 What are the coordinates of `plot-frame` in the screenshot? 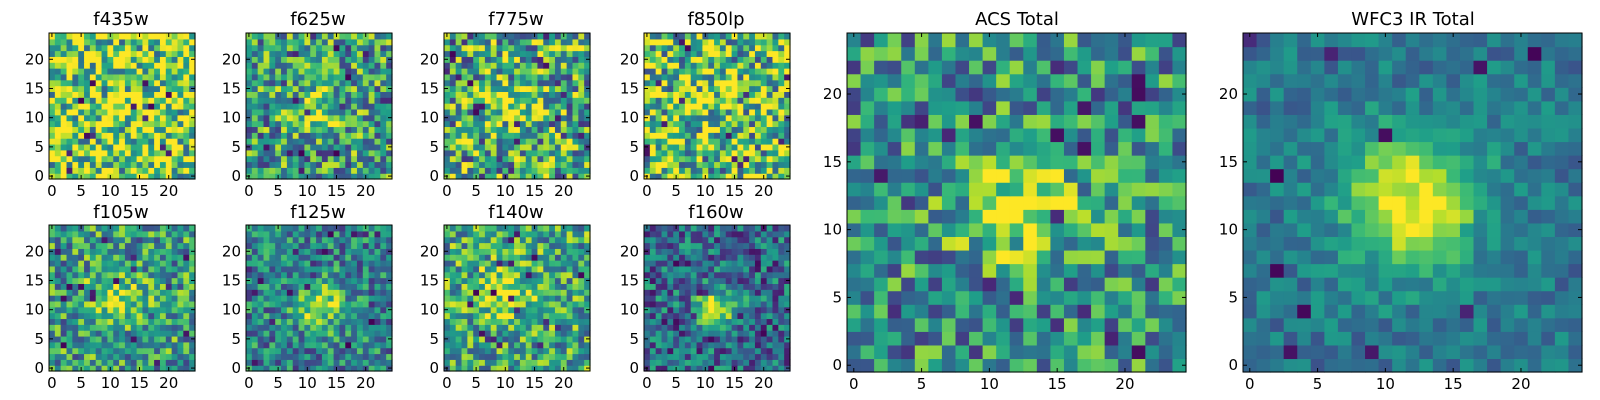 It's located at (122, 298).